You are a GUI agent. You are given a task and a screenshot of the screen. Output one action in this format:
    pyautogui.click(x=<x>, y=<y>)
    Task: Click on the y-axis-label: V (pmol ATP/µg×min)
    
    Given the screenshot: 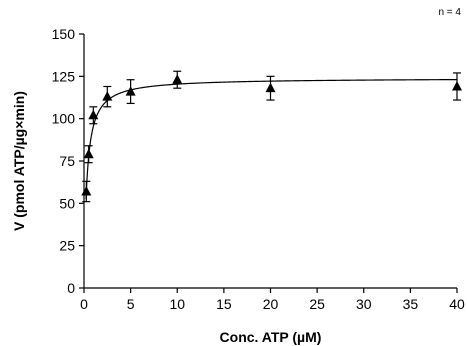 What is the action you would take?
    pyautogui.click(x=19, y=161)
    